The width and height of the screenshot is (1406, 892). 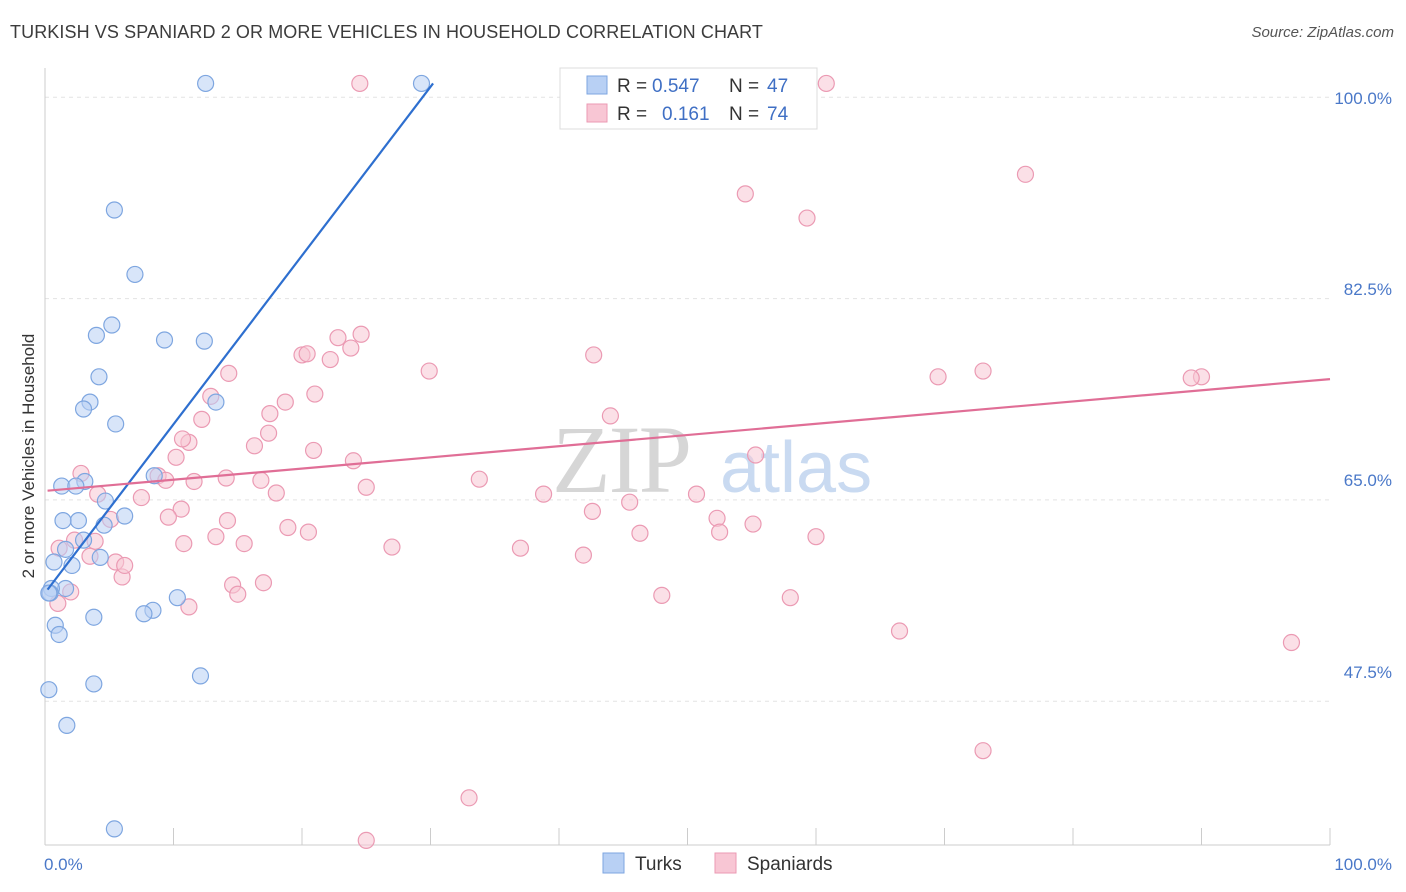 What do you see at coordinates (688, 98) in the screenshot?
I see `stats-legend: R = 0.547 N = 47 R = 0.161 N = 74` at bounding box center [688, 98].